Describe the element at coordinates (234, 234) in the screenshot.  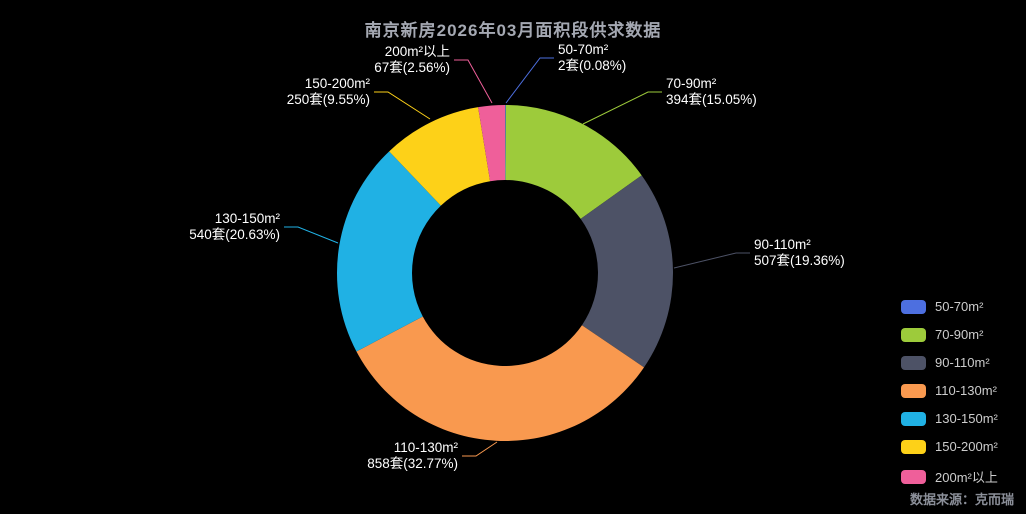
I see `slice-label: 540套(20.63%)` at that location.